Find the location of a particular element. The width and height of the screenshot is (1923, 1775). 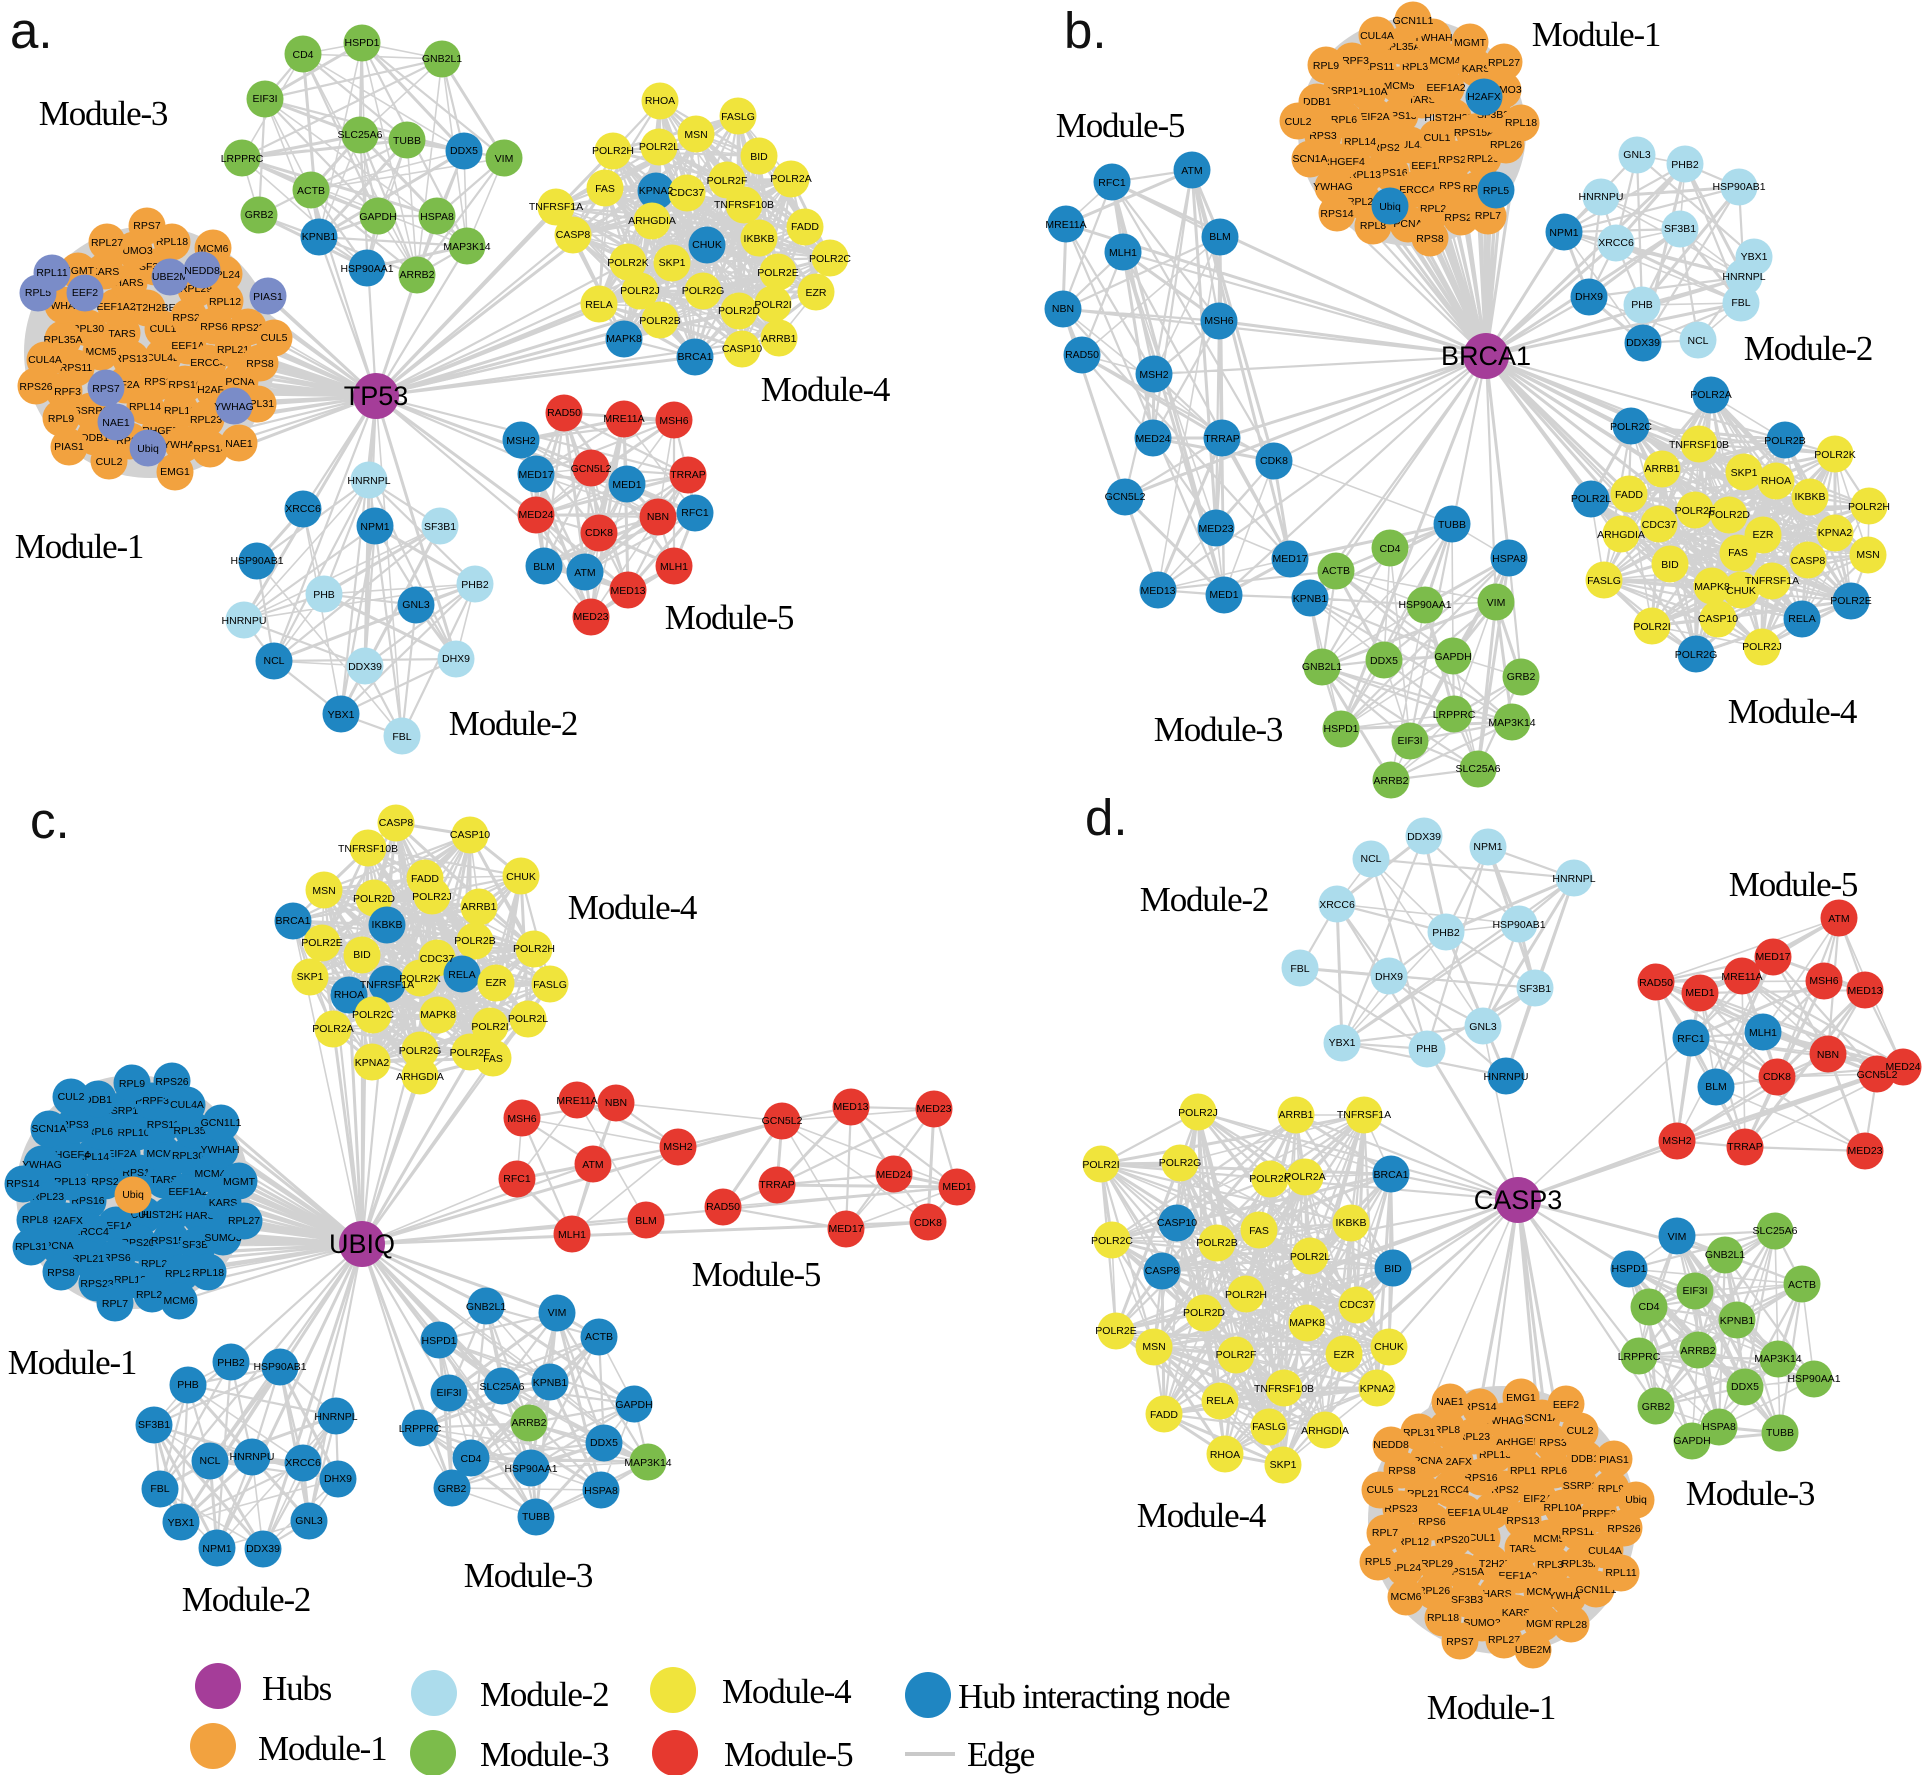

svg-text: MED13 is located at coordinates (850, 1107).